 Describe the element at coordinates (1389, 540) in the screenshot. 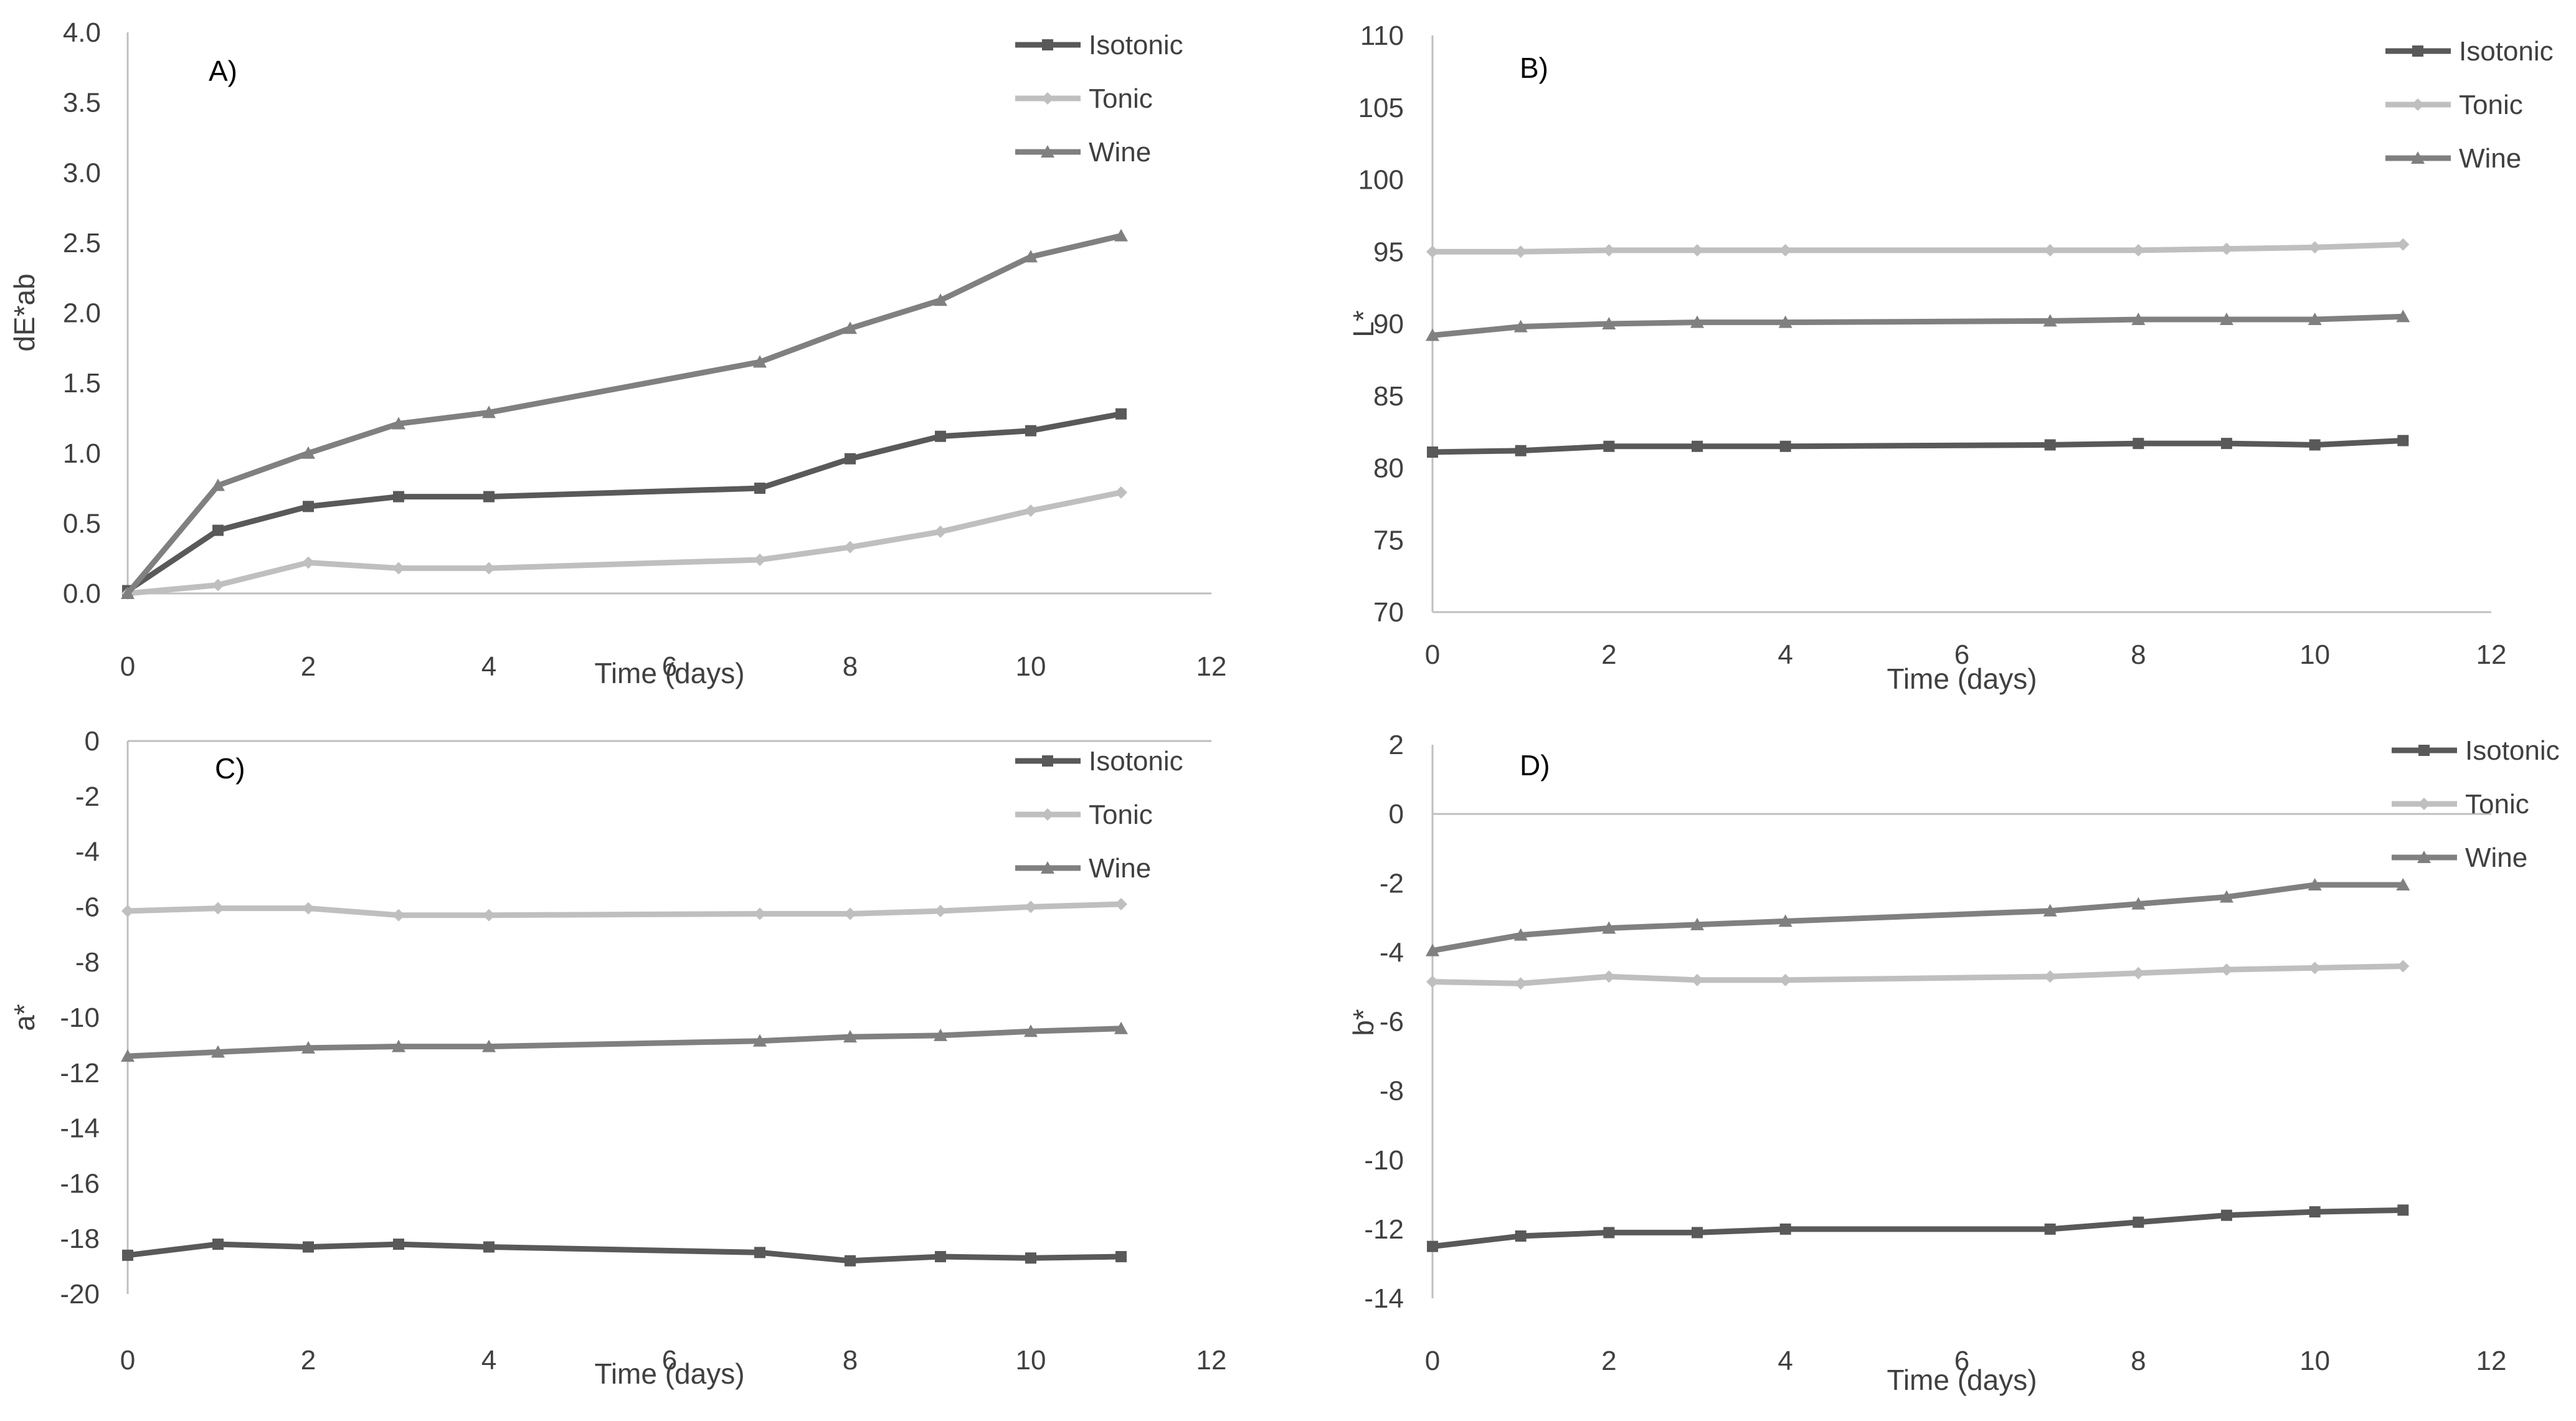

I see `y-tick-label: 75` at that location.